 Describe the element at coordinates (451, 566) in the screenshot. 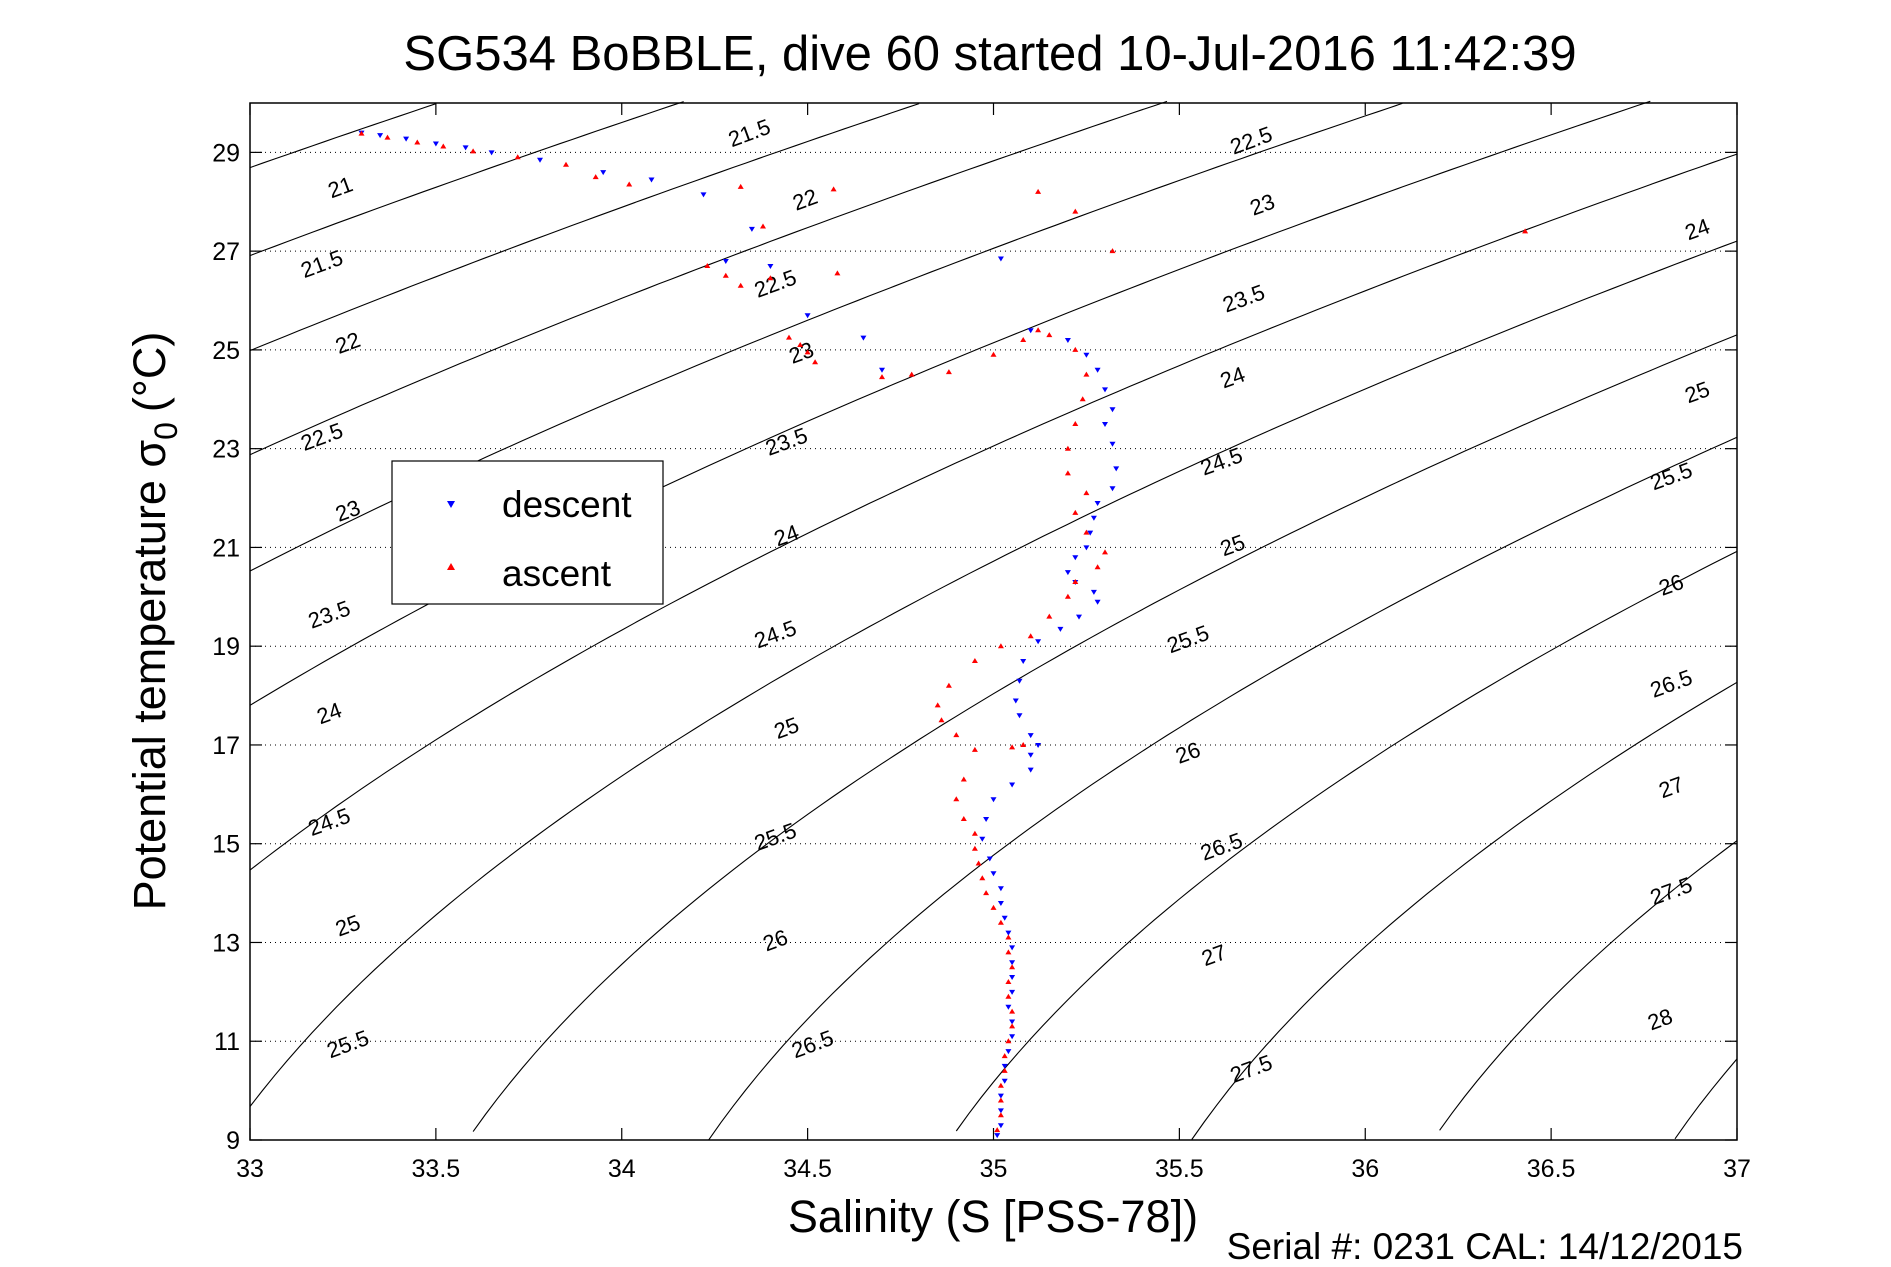

I see `legend-ascent-marker` at that location.